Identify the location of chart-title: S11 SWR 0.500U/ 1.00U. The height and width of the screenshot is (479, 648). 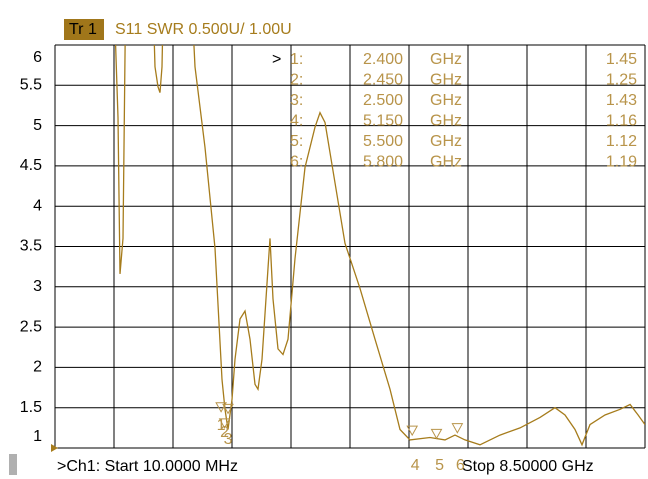
(203, 29).